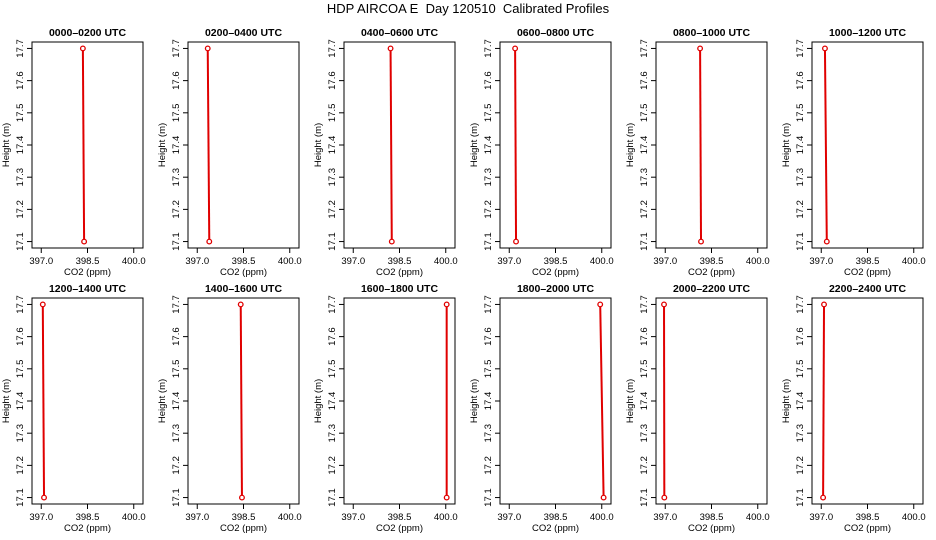 This screenshot has height=540, width=936. What do you see at coordinates (555, 33) in the screenshot?
I see `panel-title: 0600–0800 UTC` at bounding box center [555, 33].